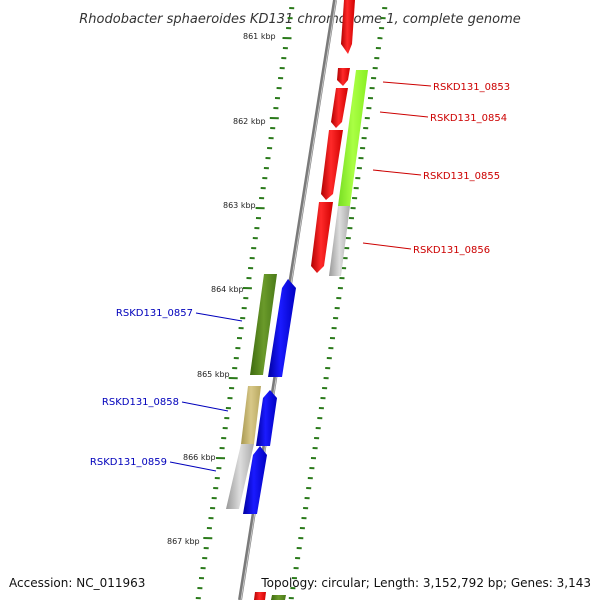 This screenshot has width=600, height=600. I want to click on gene-label: RSKD131_0854, so click(468, 118).